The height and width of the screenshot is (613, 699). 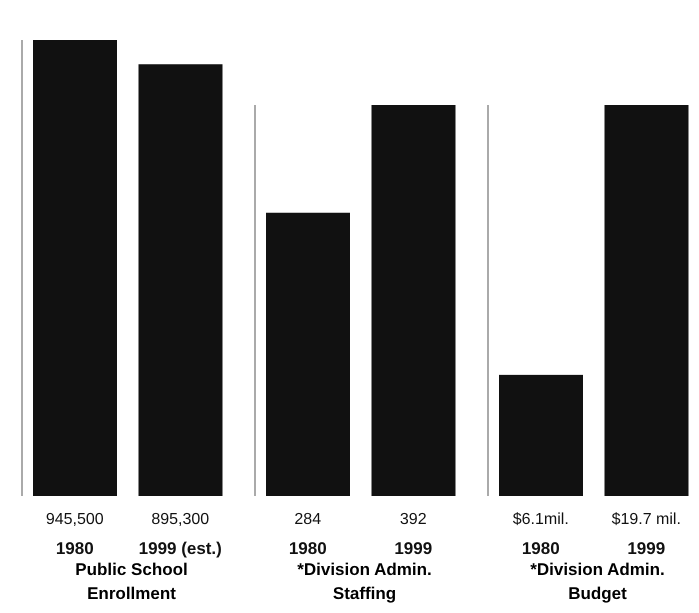 What do you see at coordinates (308, 519) in the screenshot?
I see `data-label: 284` at bounding box center [308, 519].